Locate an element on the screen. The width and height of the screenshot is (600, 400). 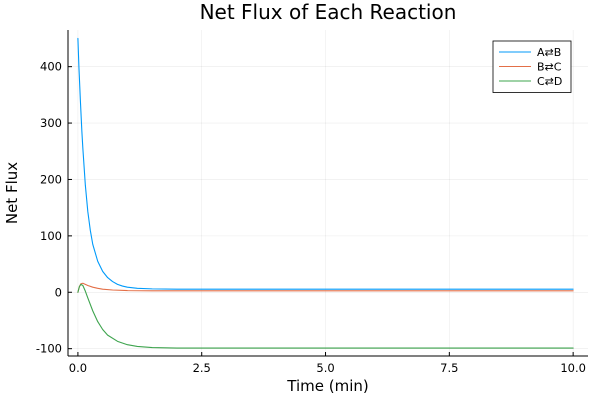
y-tick-label: -100 is located at coordinates (49, 349).